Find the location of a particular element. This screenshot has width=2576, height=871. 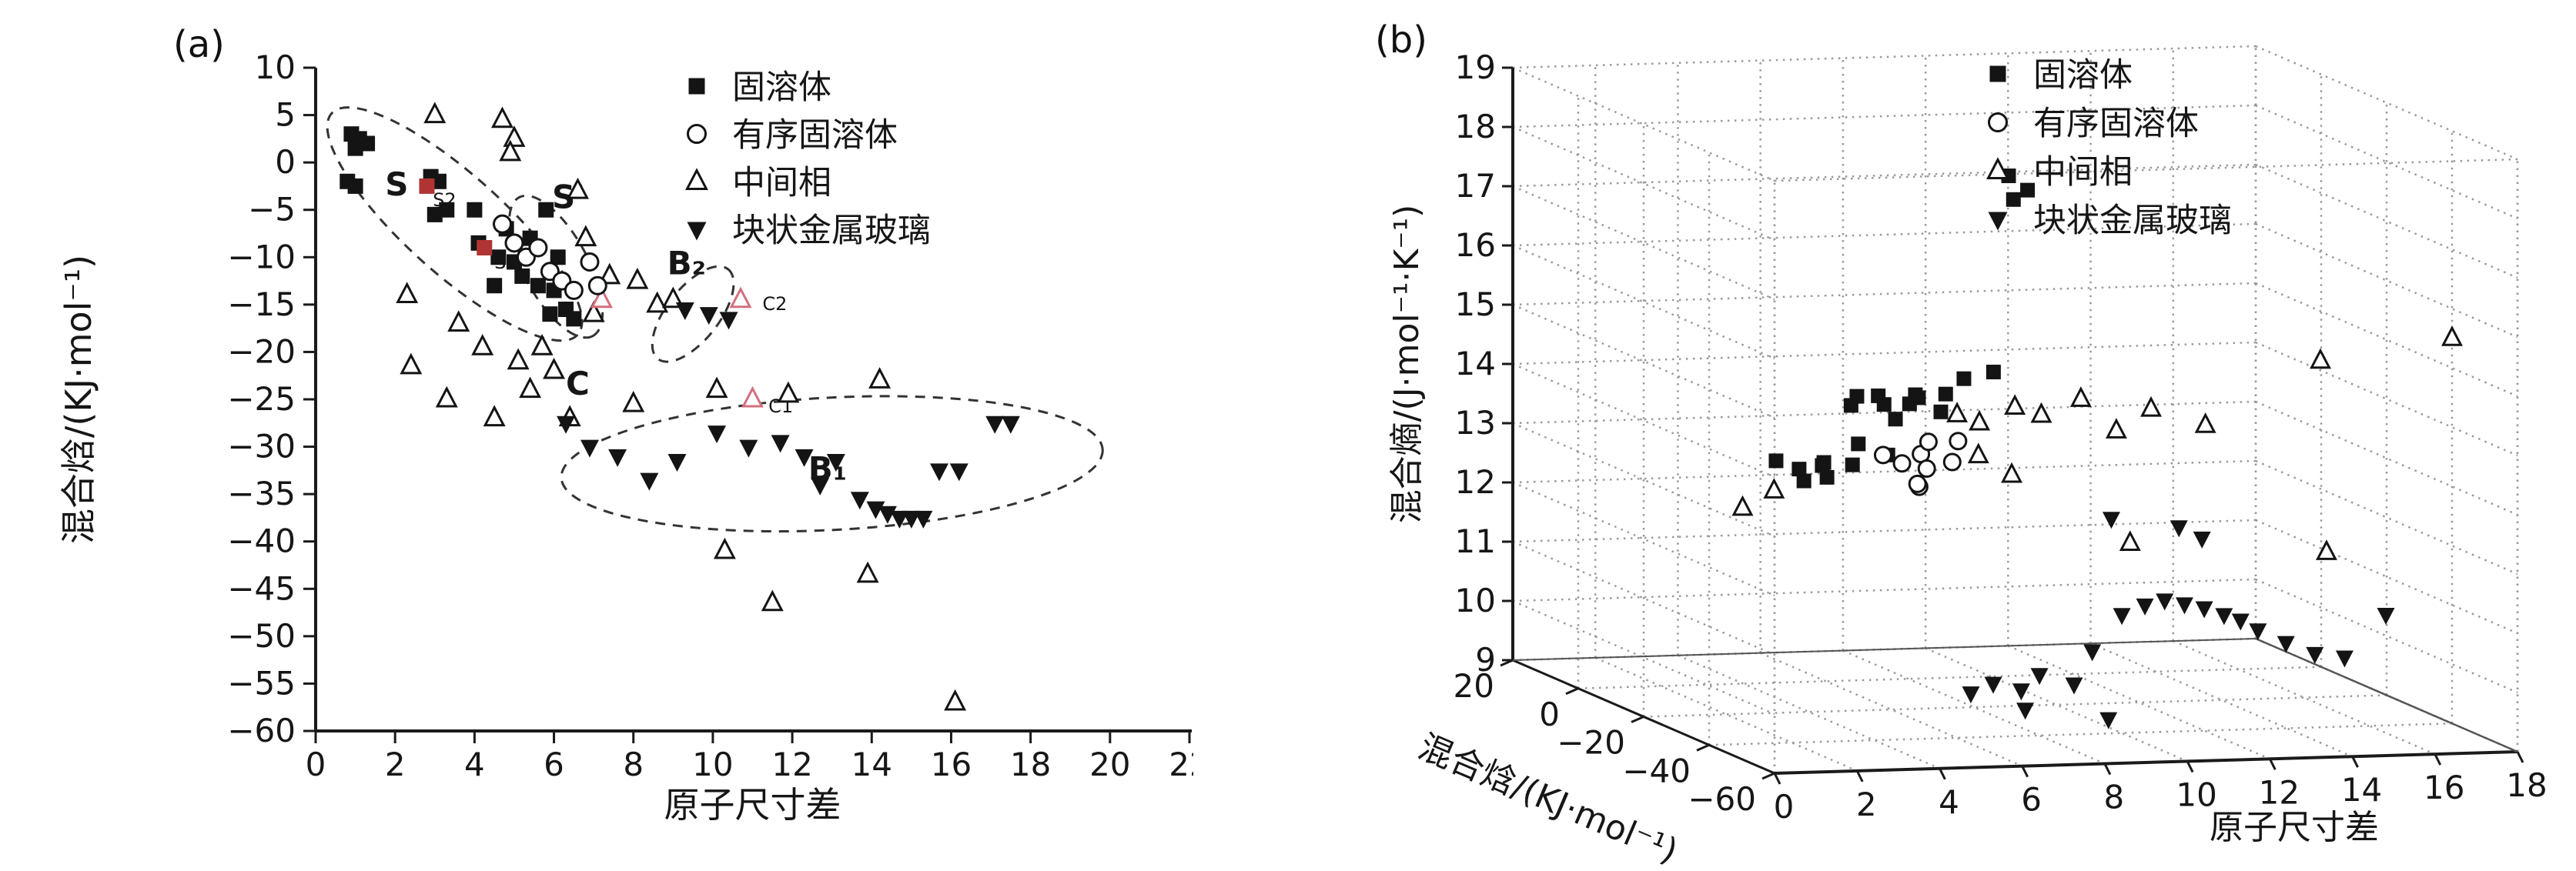

x-tick-label: 18 is located at coordinates (1031, 765).